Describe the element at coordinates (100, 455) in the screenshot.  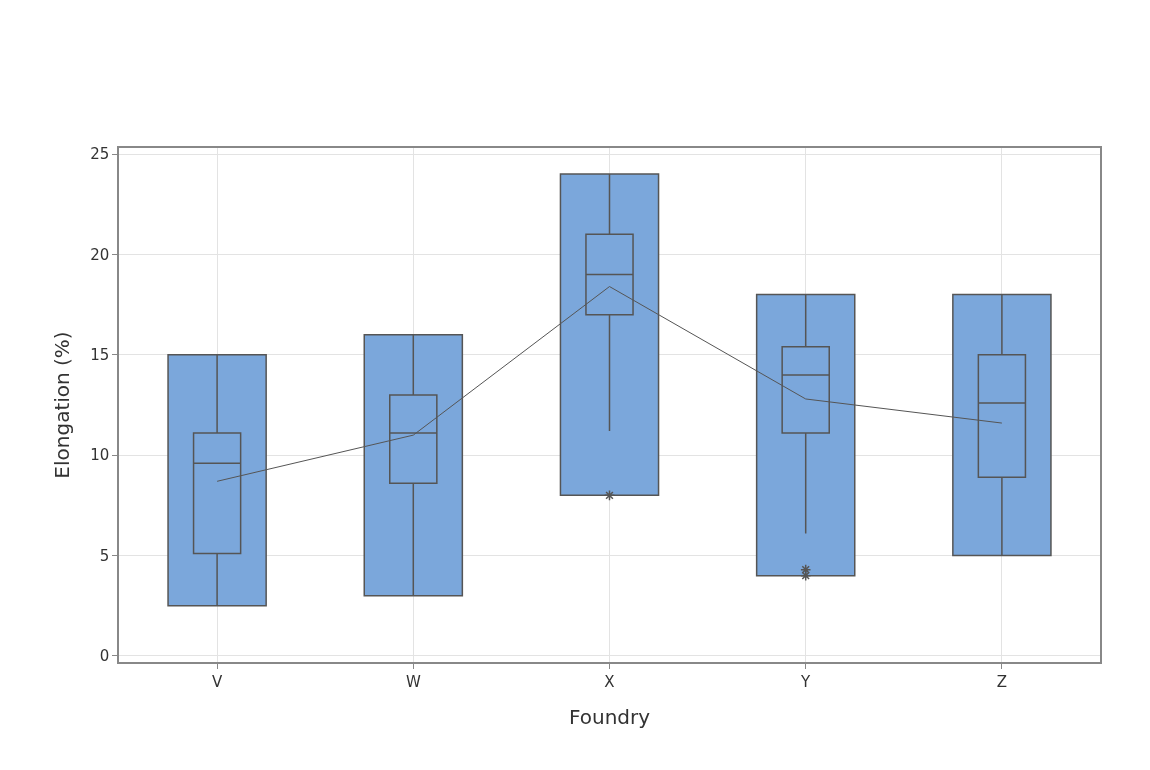
I see `y-tick-label: 10` at that location.